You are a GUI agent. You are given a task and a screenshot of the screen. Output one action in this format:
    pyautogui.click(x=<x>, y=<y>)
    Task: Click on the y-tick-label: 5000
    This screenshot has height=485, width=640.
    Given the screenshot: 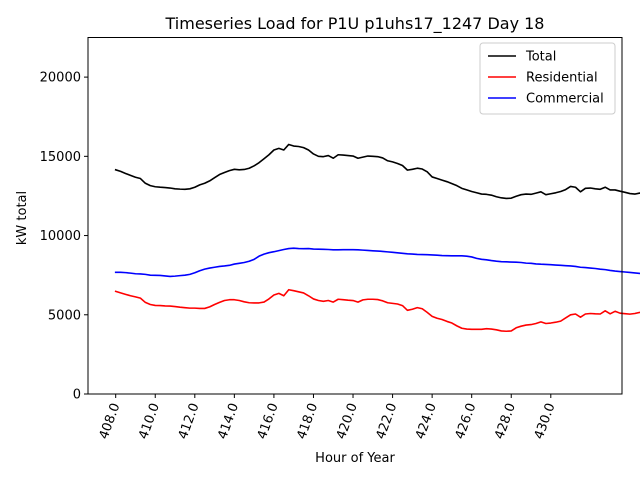 What is the action you would take?
    pyautogui.click(x=64, y=315)
    